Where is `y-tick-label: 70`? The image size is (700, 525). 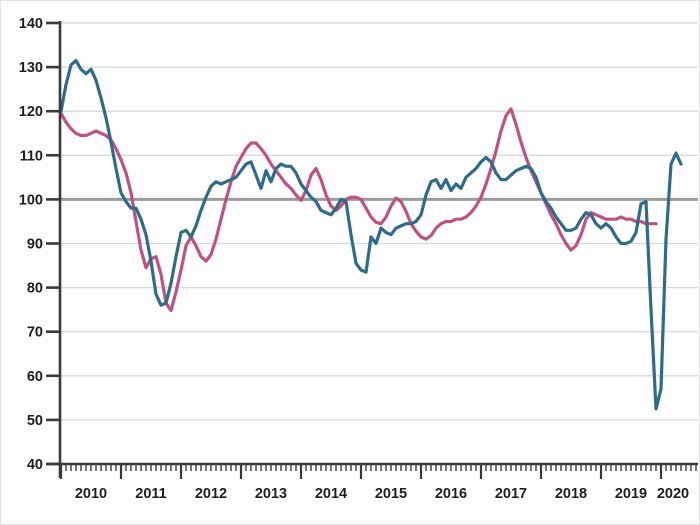 y-tick-label: 70 is located at coordinates (35, 333).